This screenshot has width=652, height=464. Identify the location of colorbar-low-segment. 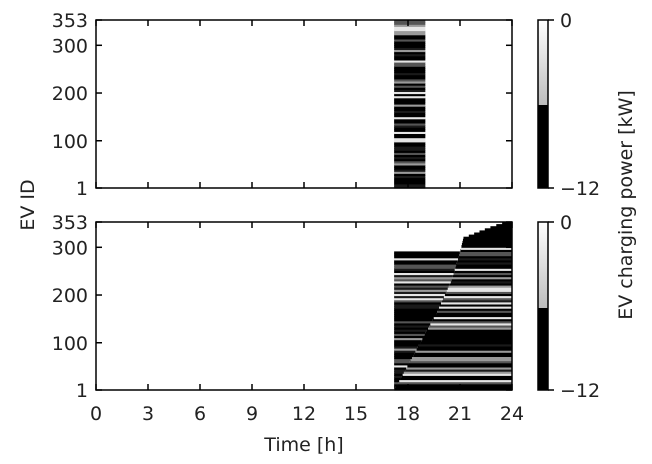
(543, 146).